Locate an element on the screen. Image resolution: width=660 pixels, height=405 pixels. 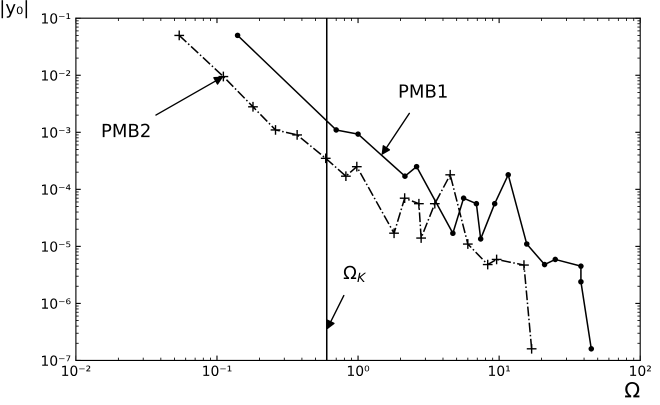
x-tick-label: 10⁰ is located at coordinates (359, 371).